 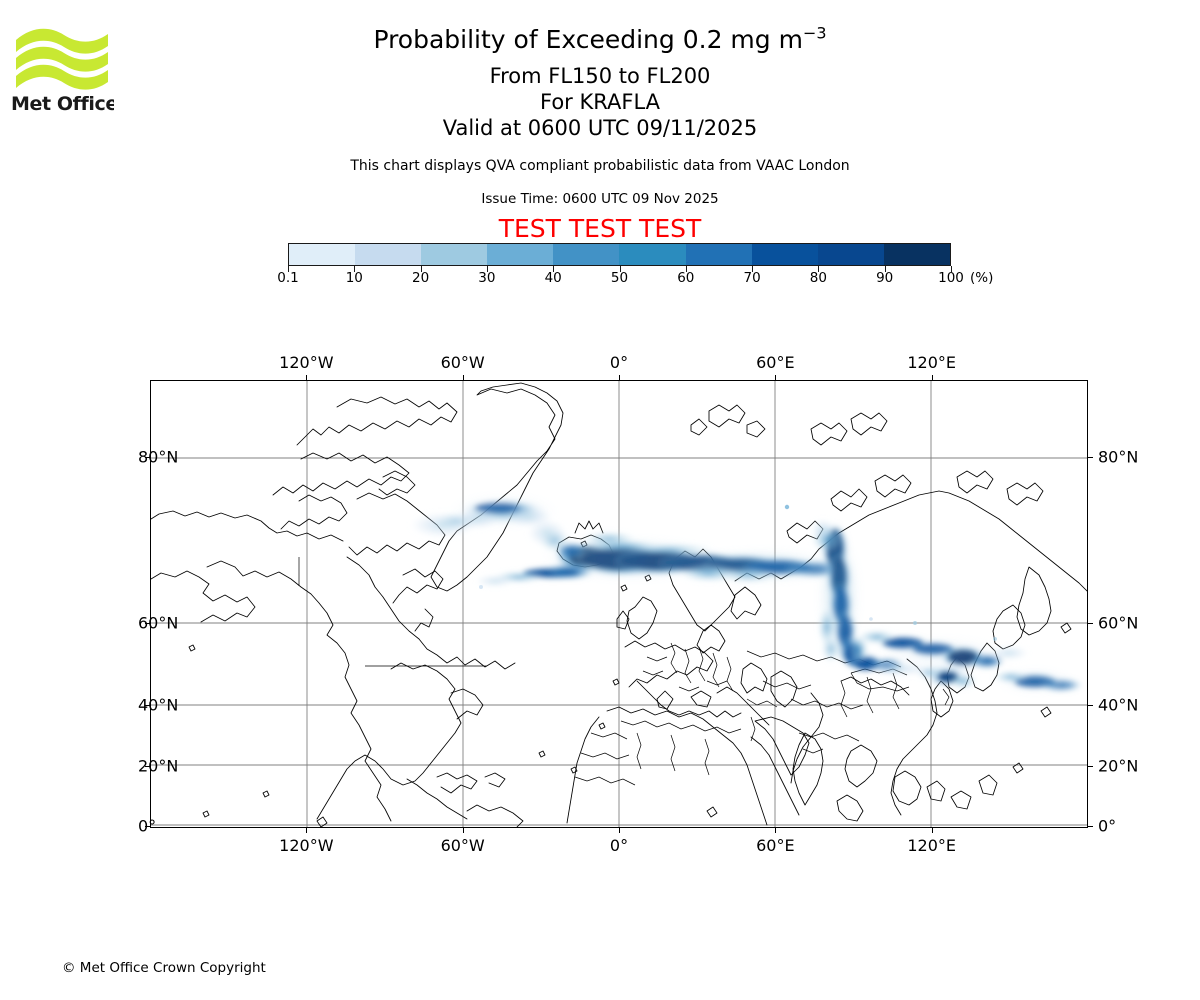 What do you see at coordinates (164, 968) in the screenshot?
I see `copyright-footer: © Met Office Crown Copyright` at bounding box center [164, 968].